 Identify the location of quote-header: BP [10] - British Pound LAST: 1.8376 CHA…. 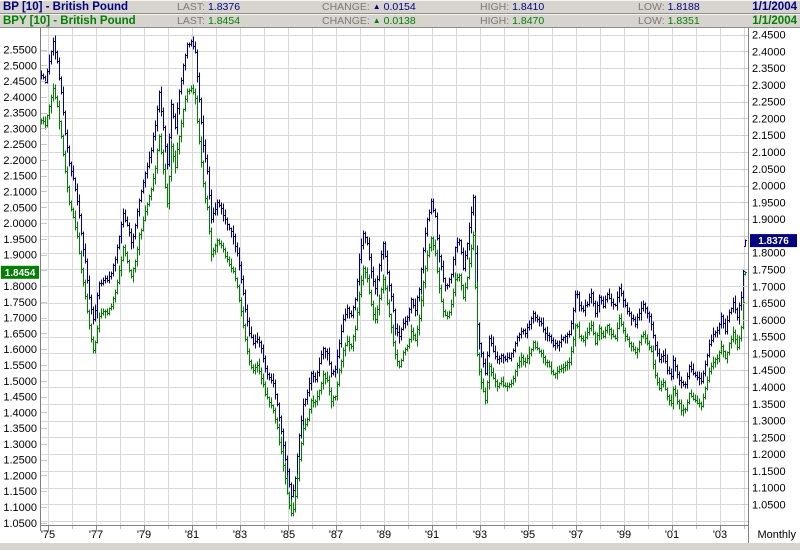
(400, 14).